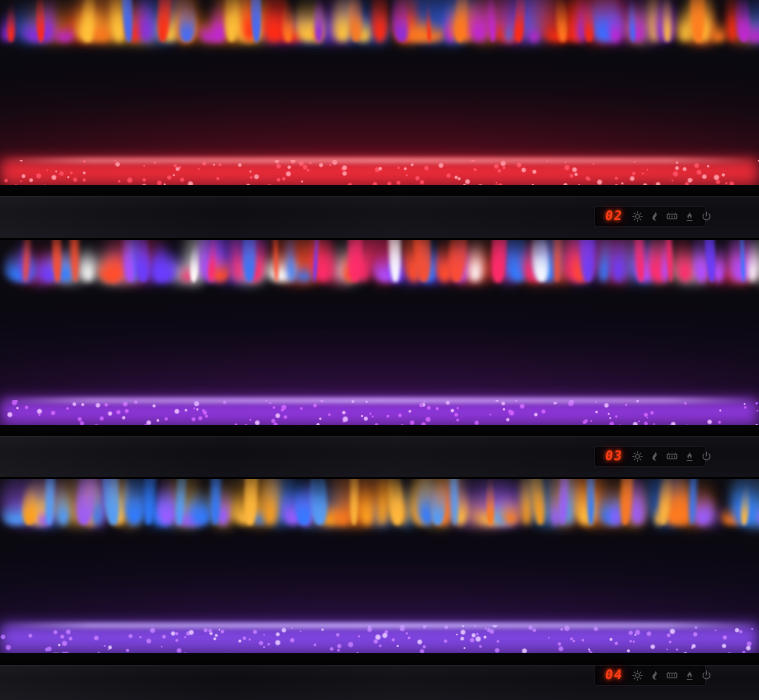 The width and height of the screenshot is (759, 700). Describe the element at coordinates (614, 456) in the screenshot. I see `seven-segment-display: 03` at that location.